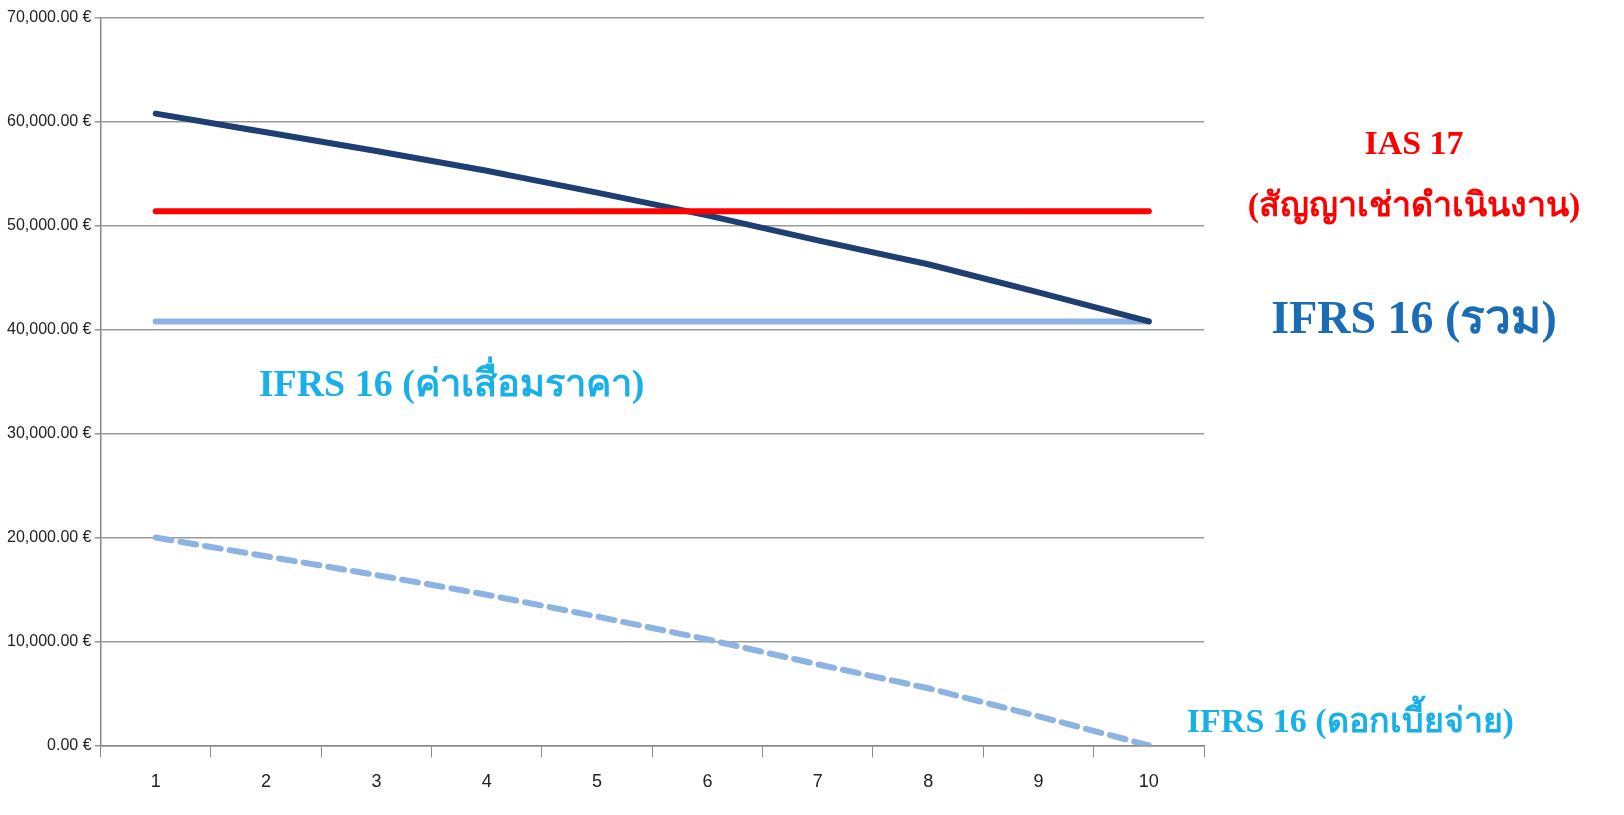 Image resolution: width=1624 pixels, height=815 pixels. Describe the element at coordinates (49, 329) in the screenshot. I see `y-tick-label: 40,000.00 €` at that location.